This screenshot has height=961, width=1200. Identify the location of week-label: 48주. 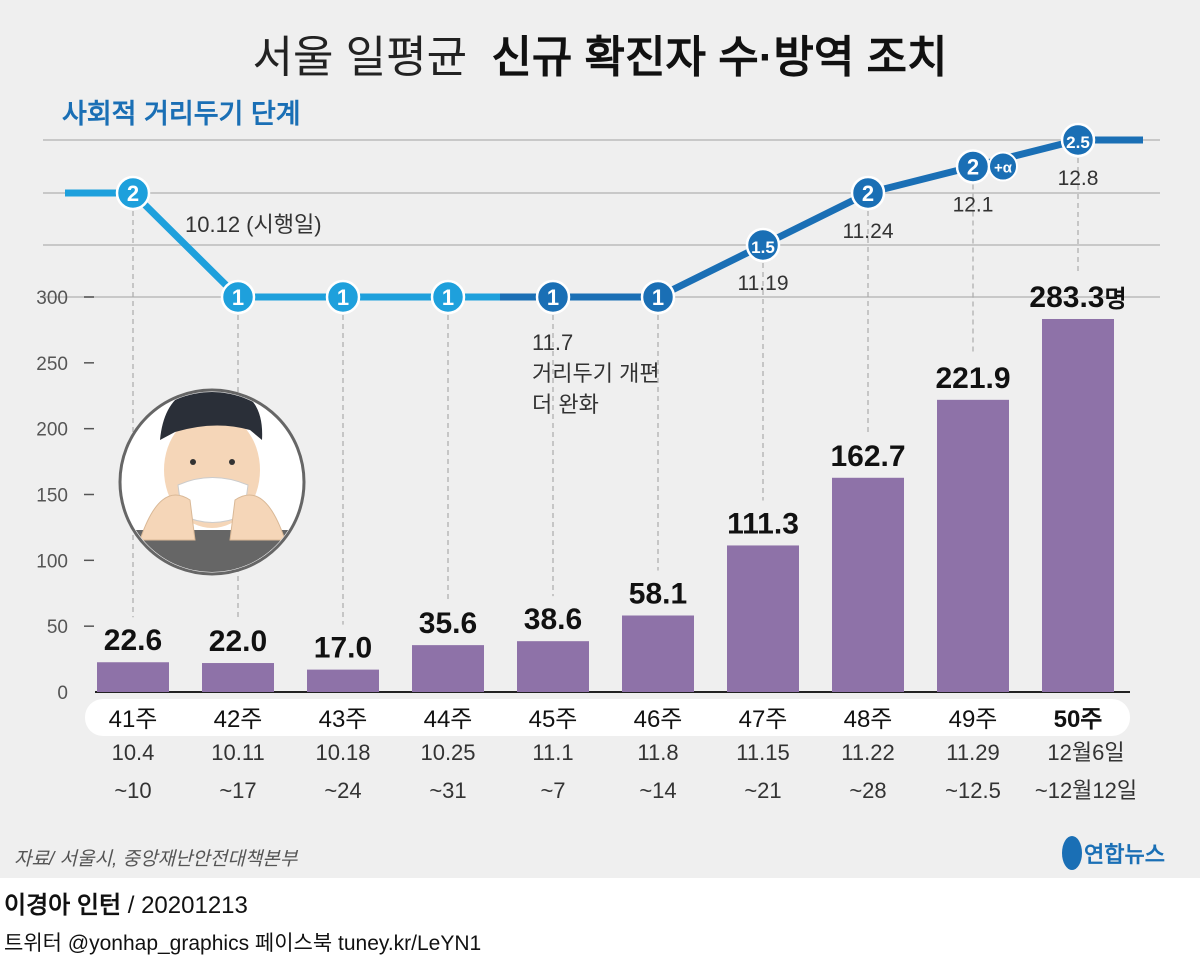
(868, 719).